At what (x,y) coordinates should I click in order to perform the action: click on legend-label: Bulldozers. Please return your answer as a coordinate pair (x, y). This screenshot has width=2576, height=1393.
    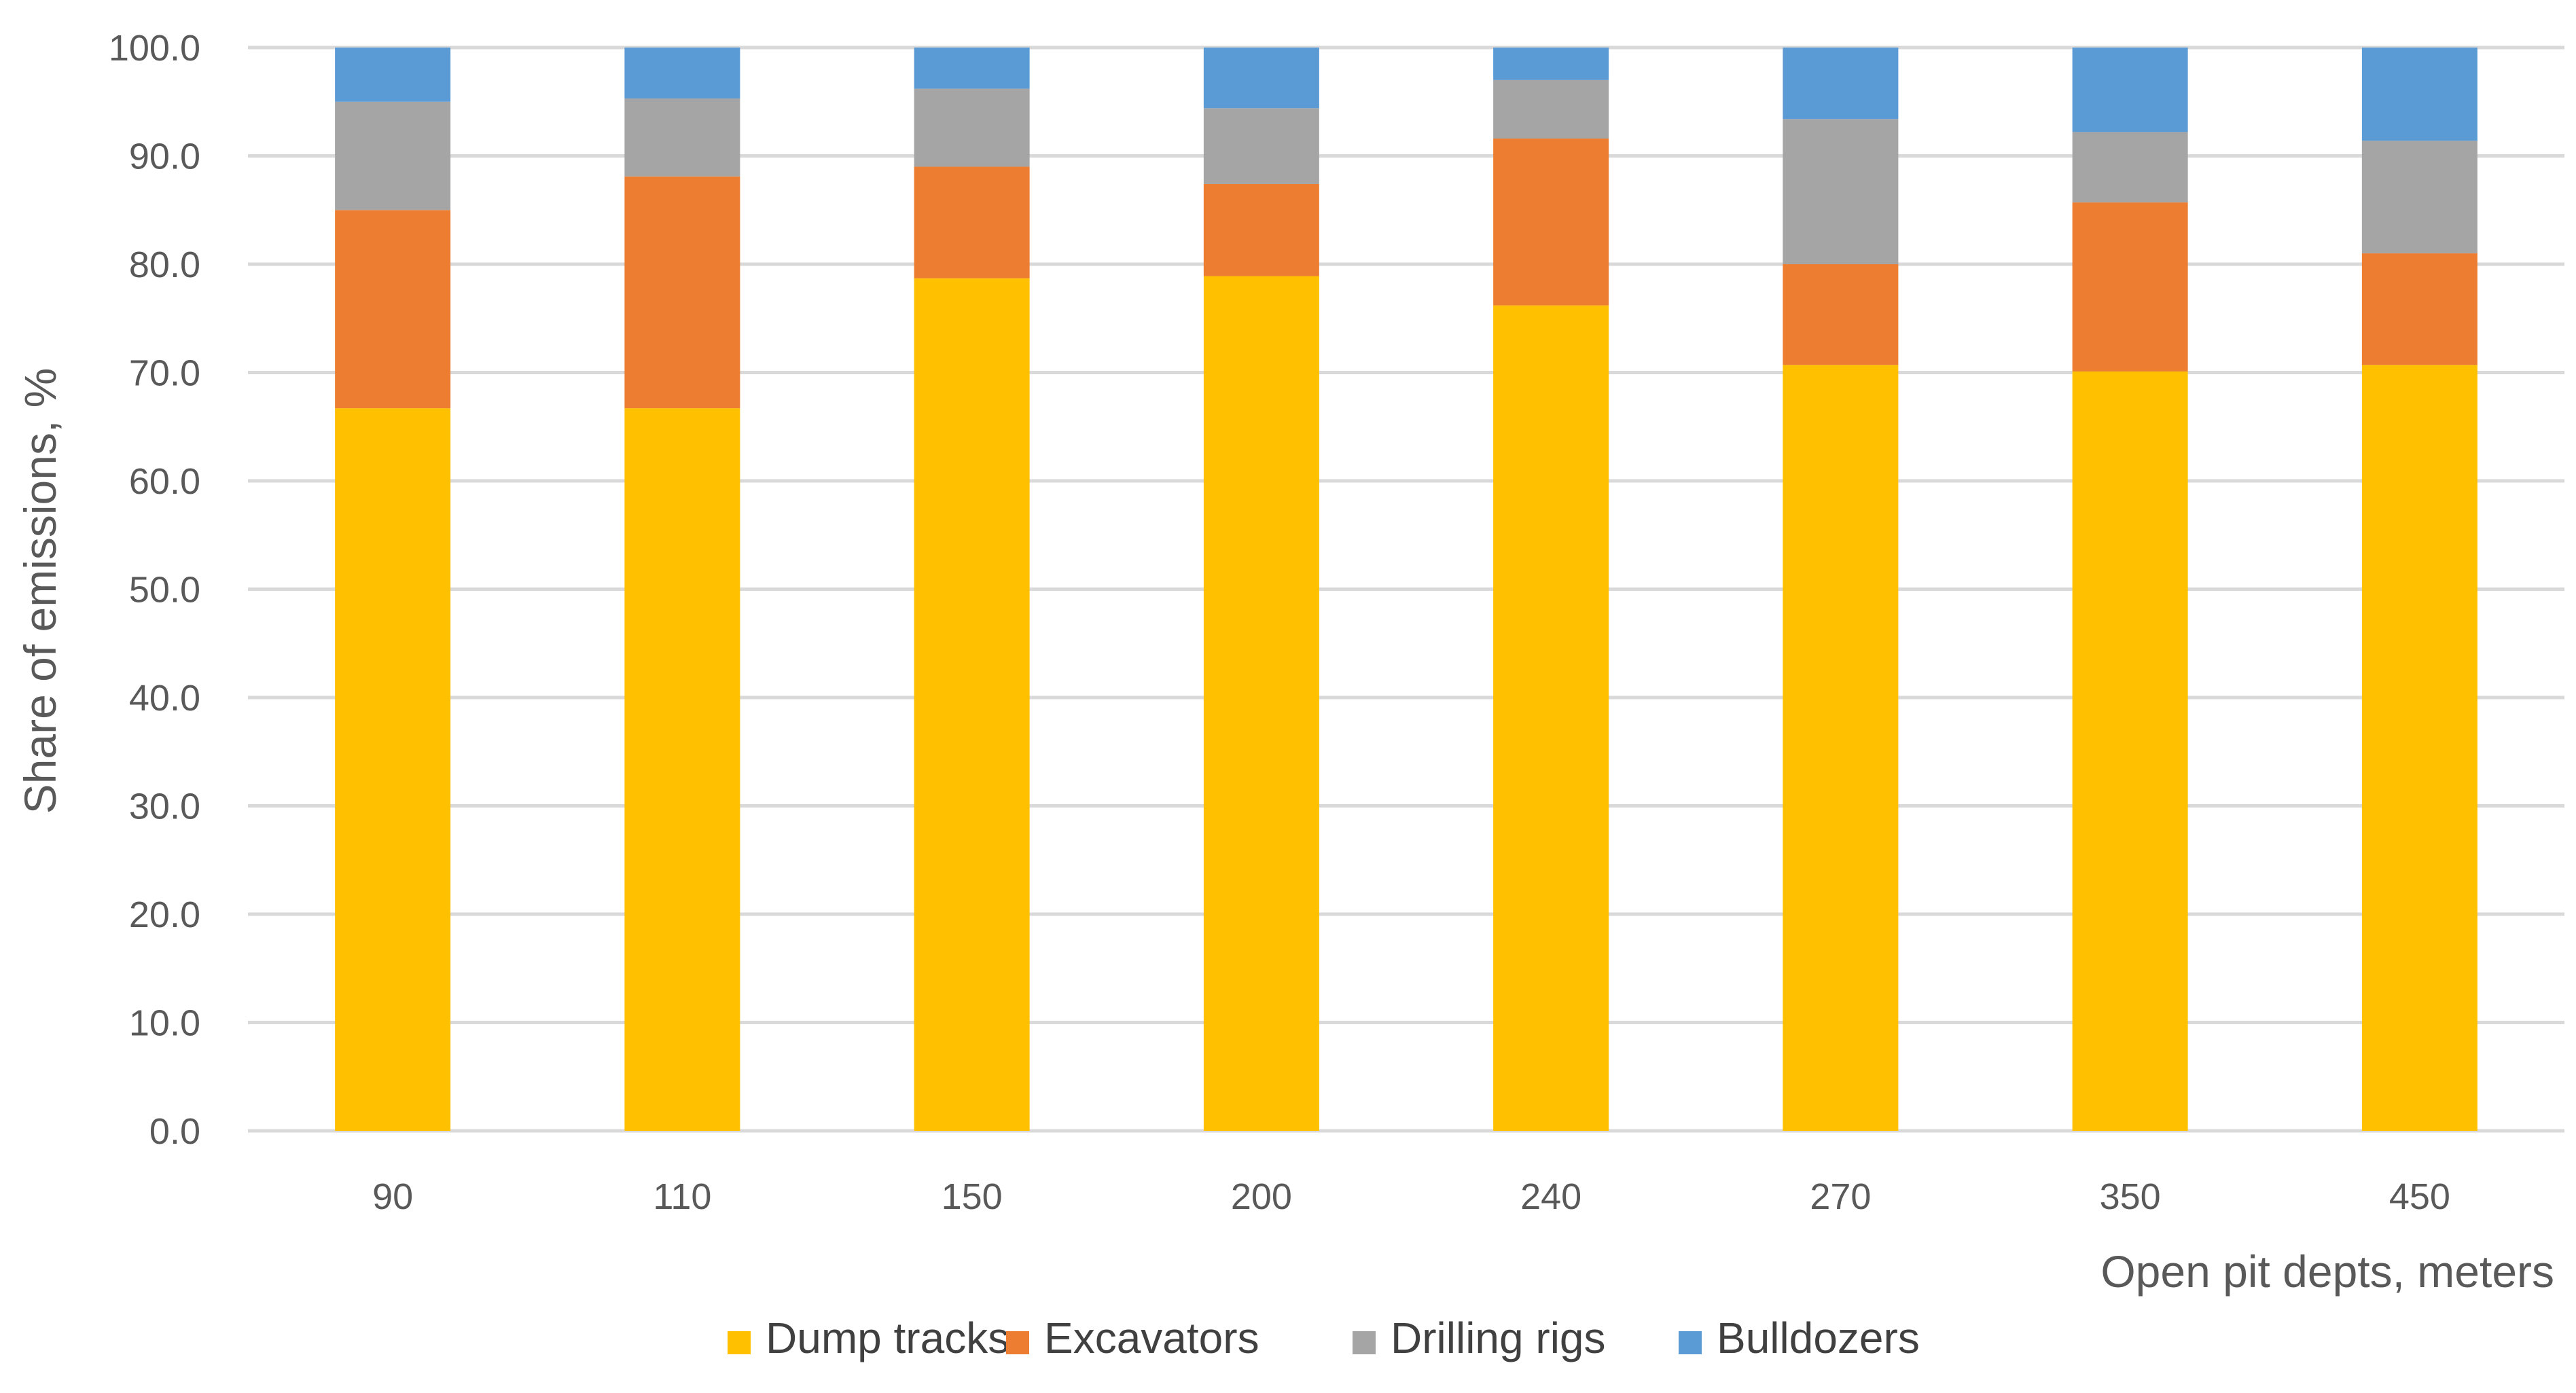
    Looking at the image, I should click on (1818, 1338).